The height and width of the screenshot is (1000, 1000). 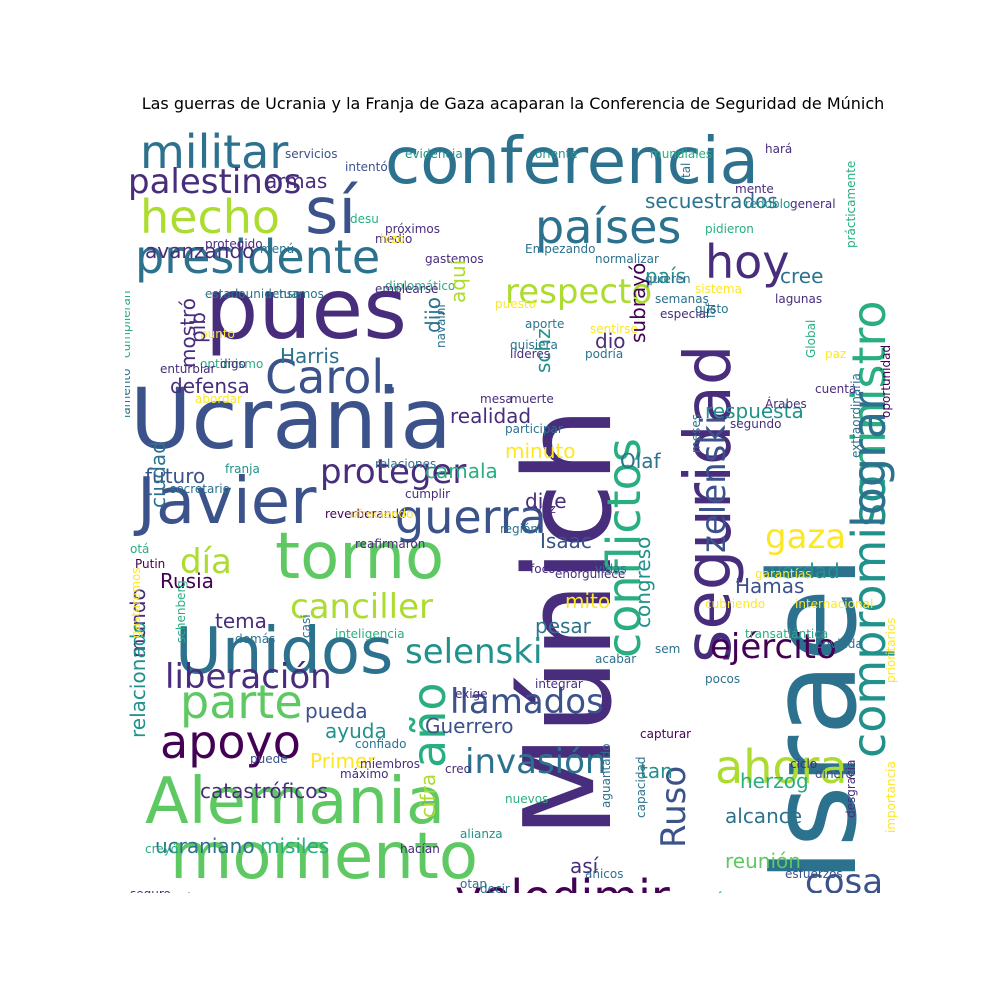 What do you see at coordinates (656, 771) in the screenshot?
I see `cloud-word: tan` at bounding box center [656, 771].